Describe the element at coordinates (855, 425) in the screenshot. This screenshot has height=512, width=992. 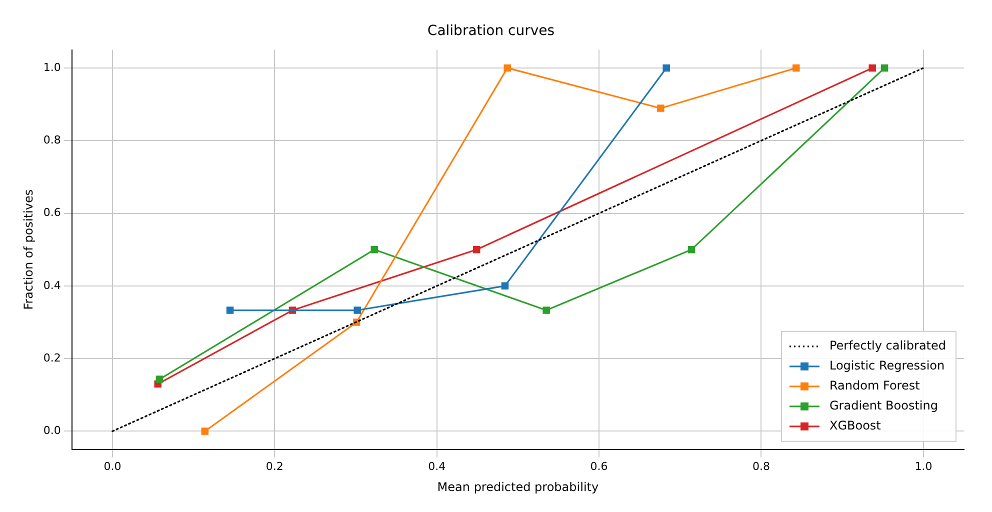
I see `legend-label: XGBoost` at that location.